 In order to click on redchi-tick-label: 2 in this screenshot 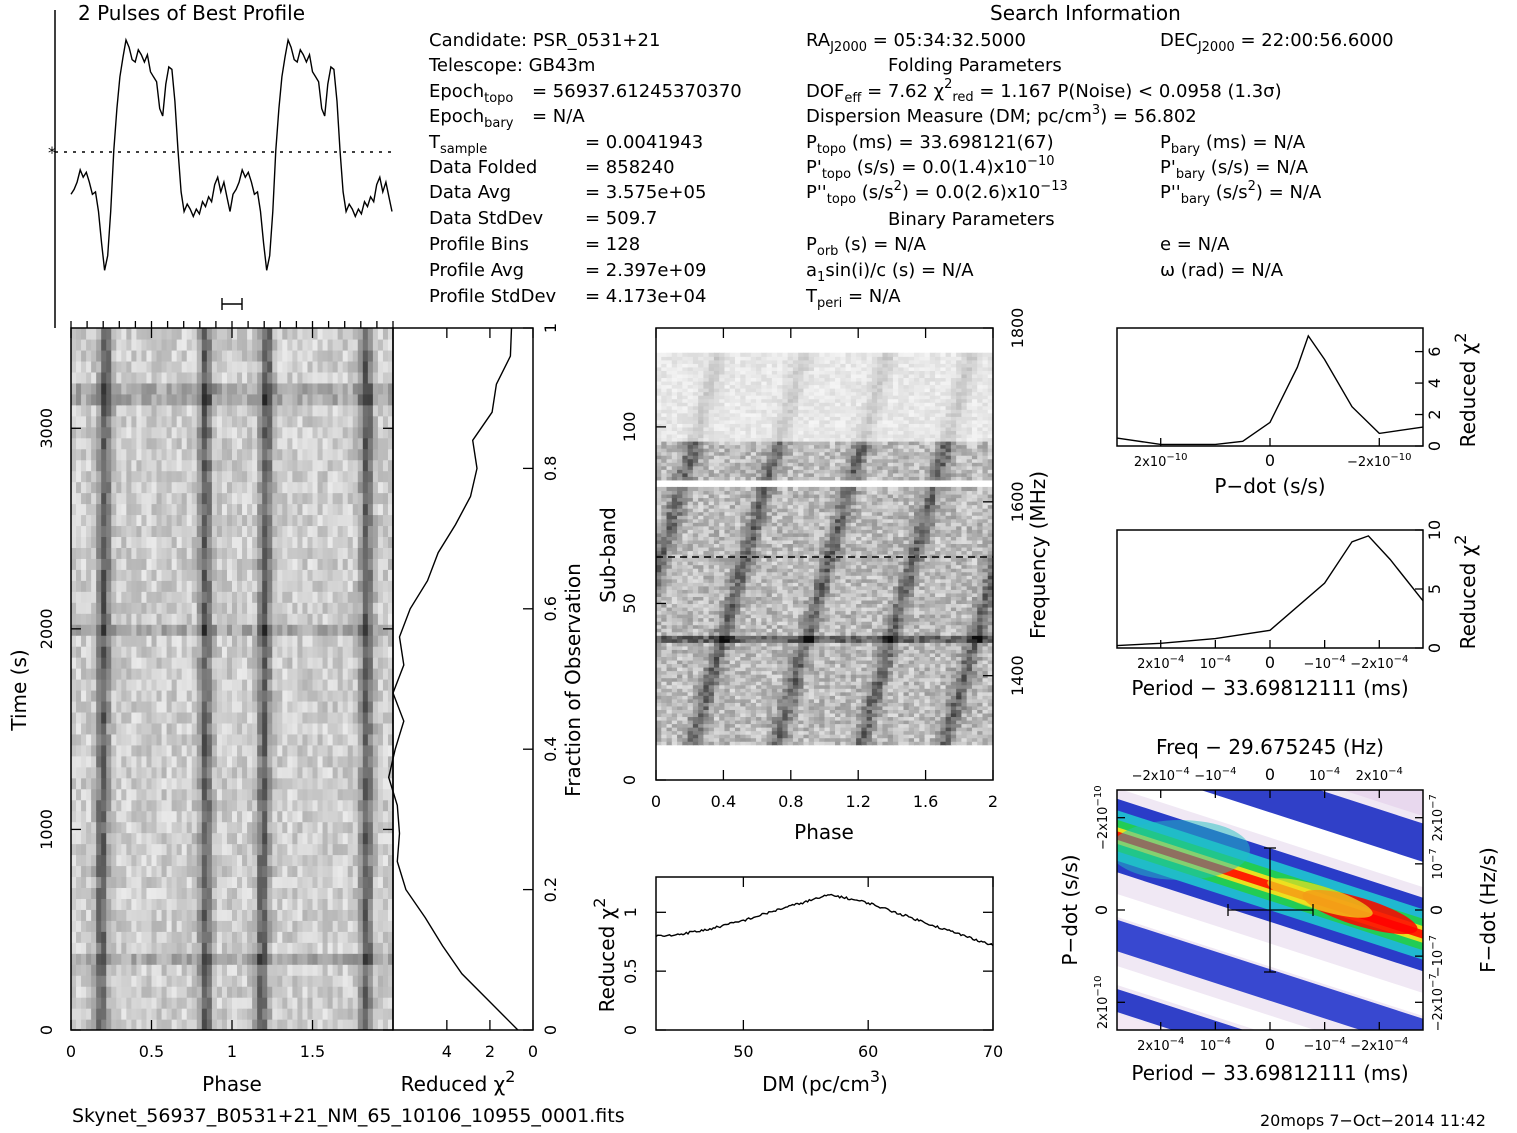, I will do `click(490, 1051)`.